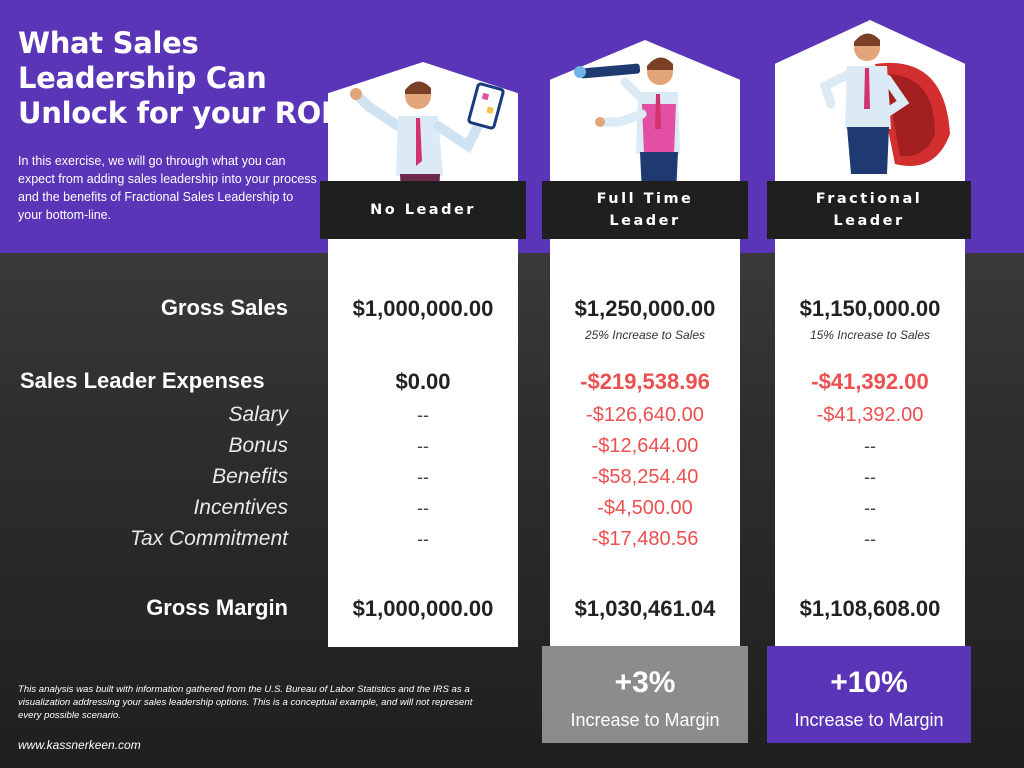 The height and width of the screenshot is (768, 1024). Describe the element at coordinates (217, 607) in the screenshot. I see `label-gross-margin: Gross Margin` at that location.